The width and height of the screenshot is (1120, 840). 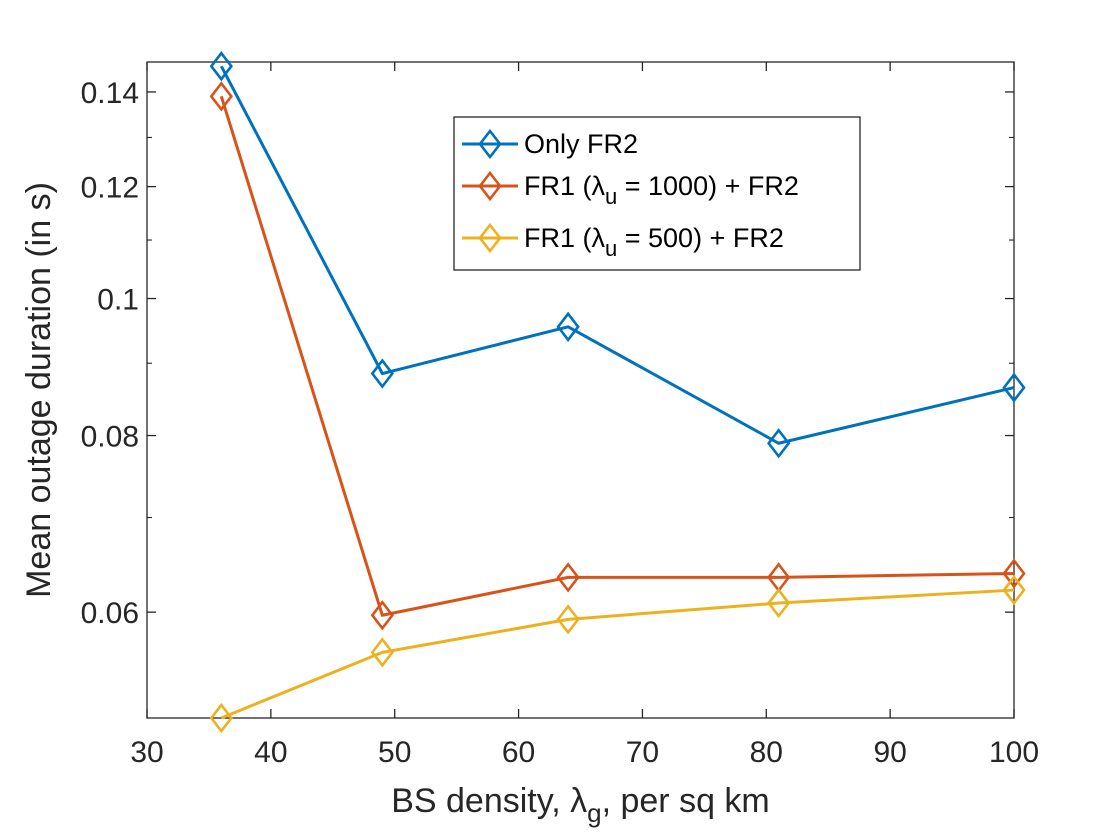 What do you see at coordinates (146, 752) in the screenshot?
I see `x-tick-label: 30` at bounding box center [146, 752].